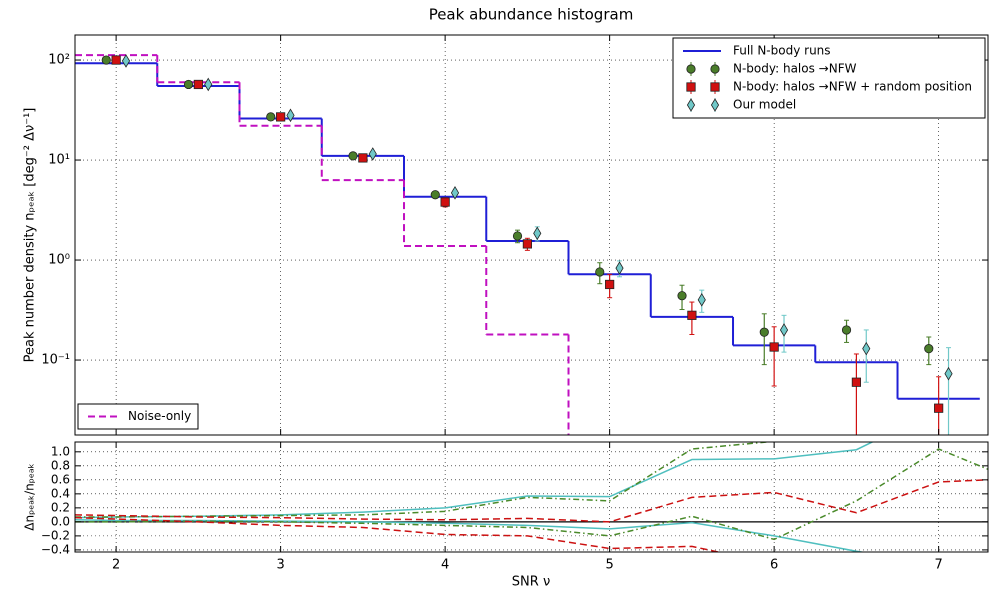  I want to click on y-tick-label: 10¹, so click(59, 160).